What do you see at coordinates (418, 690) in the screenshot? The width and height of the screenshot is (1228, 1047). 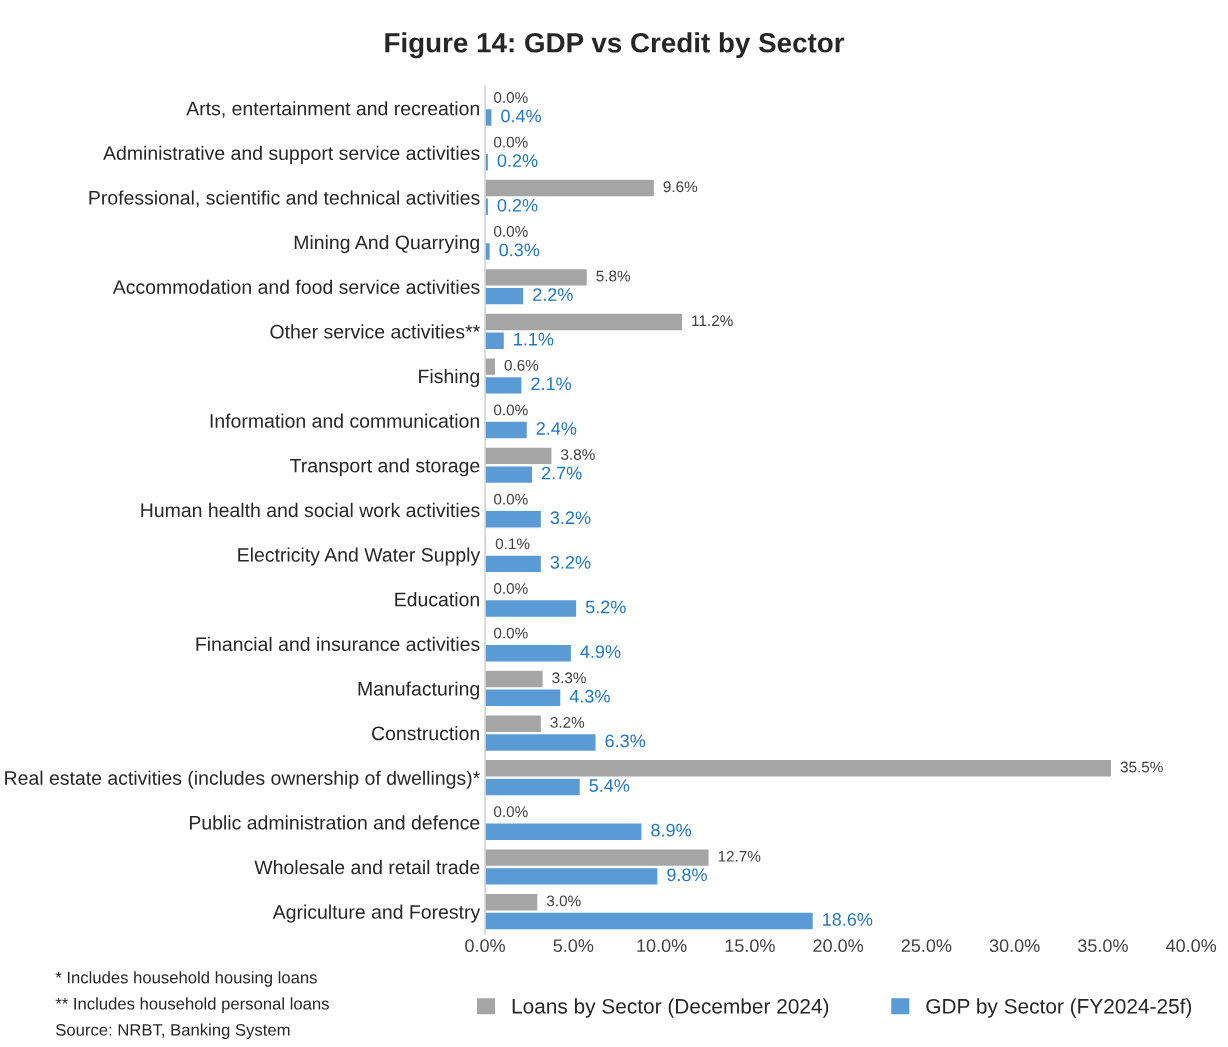 I see `y-tick-label: Manufacturing` at bounding box center [418, 690].